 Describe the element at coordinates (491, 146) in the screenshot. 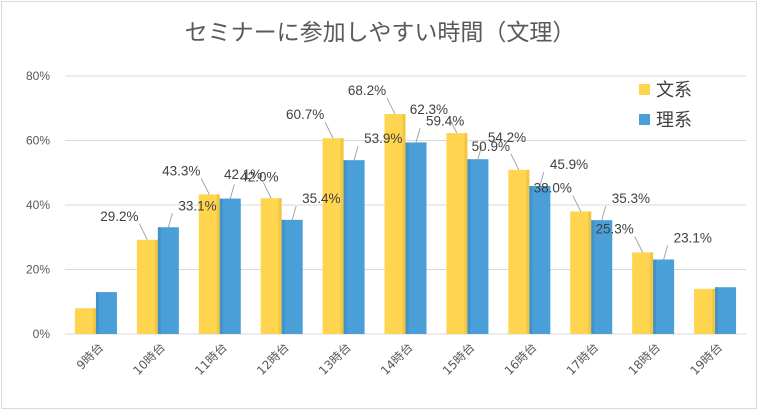

I see `data-label: 50.9%` at that location.